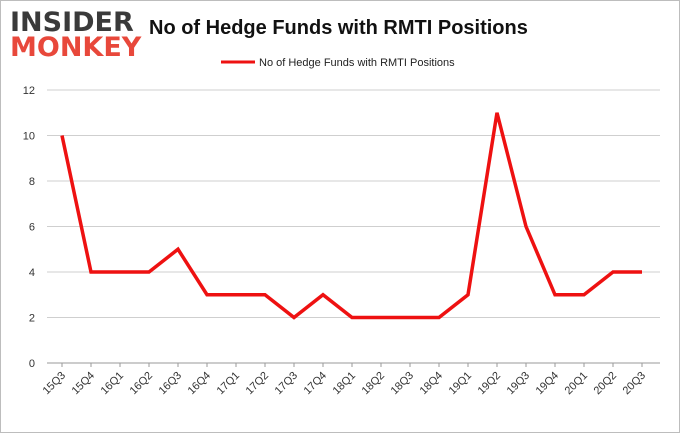 The image size is (680, 433). Describe the element at coordinates (32, 364) in the screenshot. I see `y-tick-label: 0` at that location.